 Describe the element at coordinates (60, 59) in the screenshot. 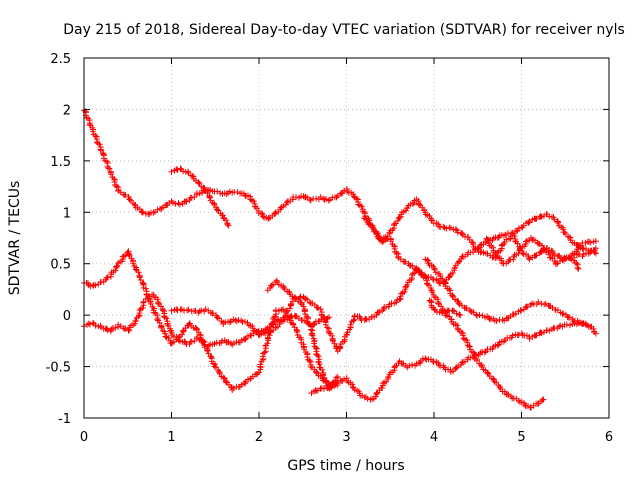

I see `y-tick-label: 2.5` at that location.